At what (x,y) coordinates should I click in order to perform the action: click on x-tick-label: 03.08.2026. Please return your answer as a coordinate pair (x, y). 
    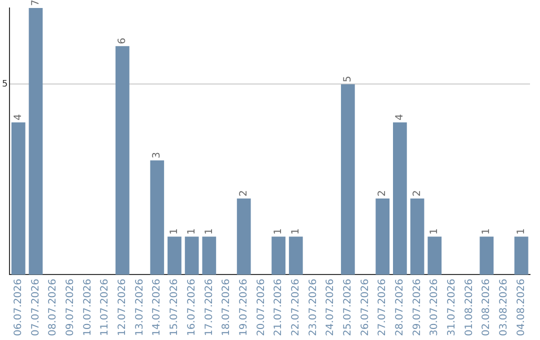
    Looking at the image, I should click on (504, 307).